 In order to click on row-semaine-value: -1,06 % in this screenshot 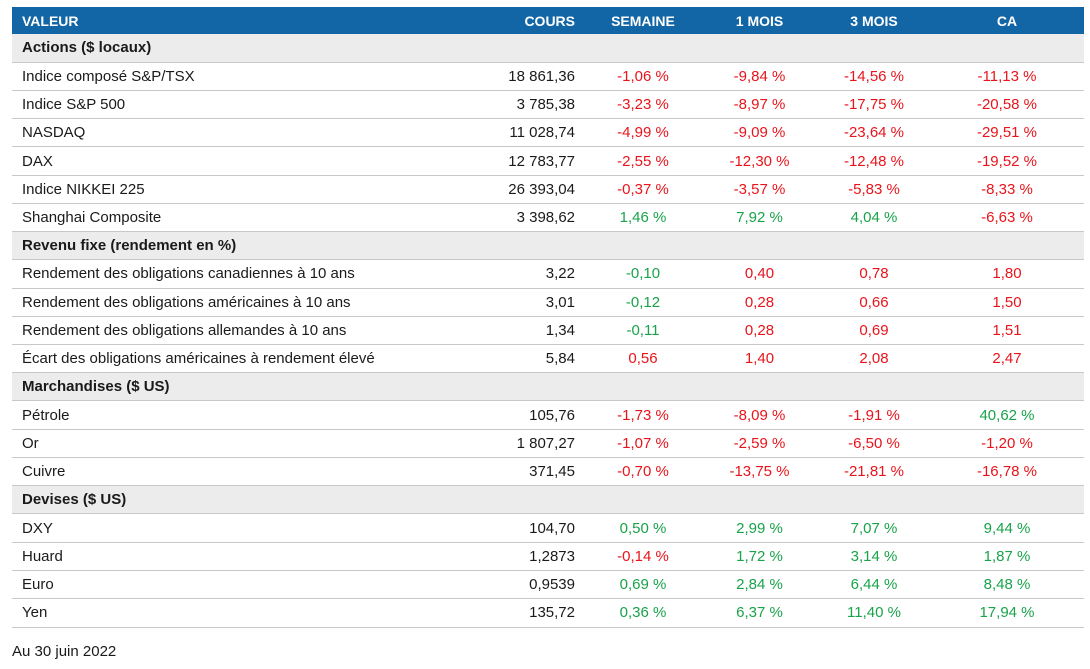, I will do `click(643, 76)`.